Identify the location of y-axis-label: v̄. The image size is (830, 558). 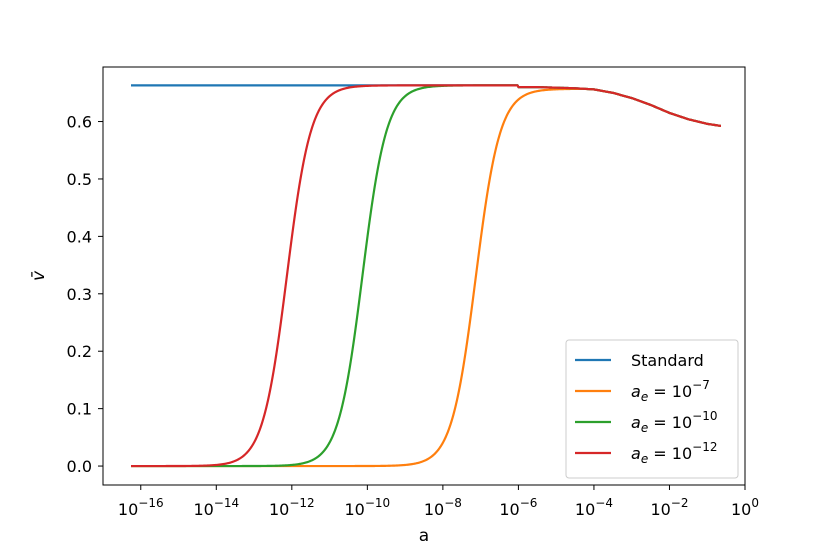
(39, 275).